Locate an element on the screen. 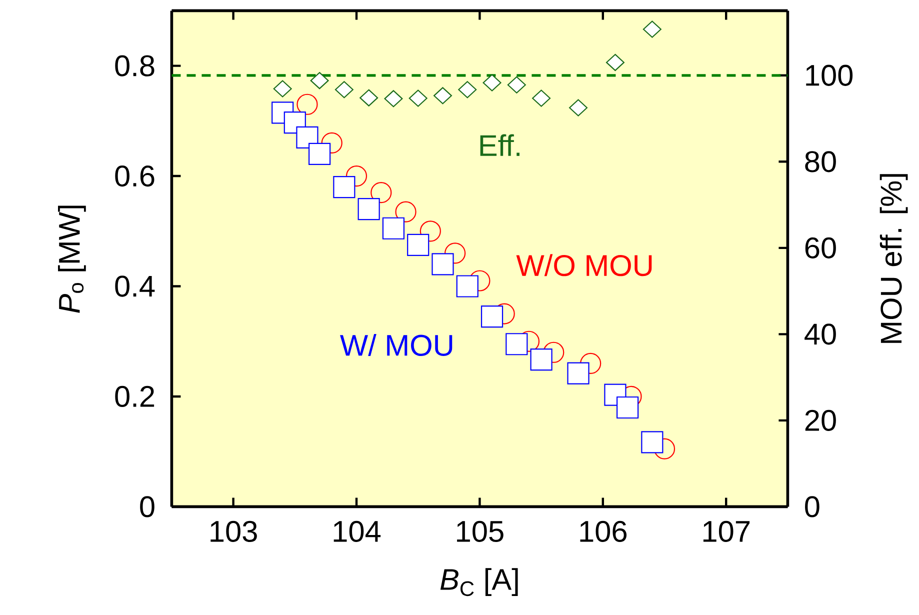 Image resolution: width=919 pixels, height=615 pixels. x-tick-label: 103 is located at coordinates (233, 531).